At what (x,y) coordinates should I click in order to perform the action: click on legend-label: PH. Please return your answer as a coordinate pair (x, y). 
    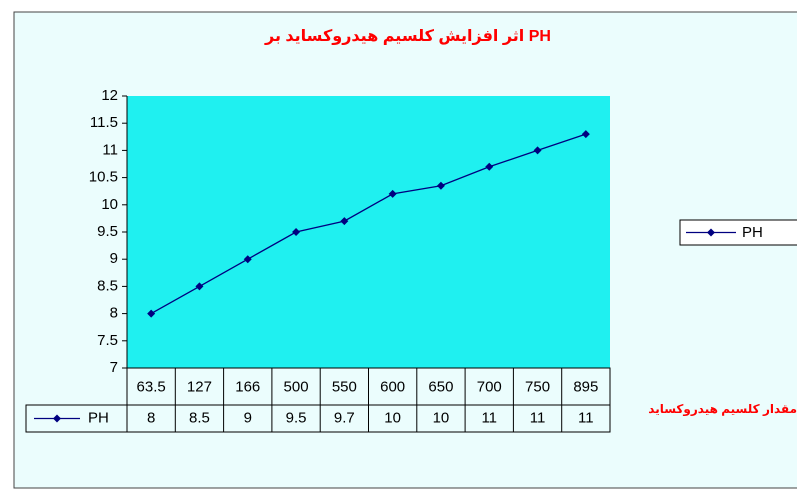
    Looking at the image, I should click on (752, 232).